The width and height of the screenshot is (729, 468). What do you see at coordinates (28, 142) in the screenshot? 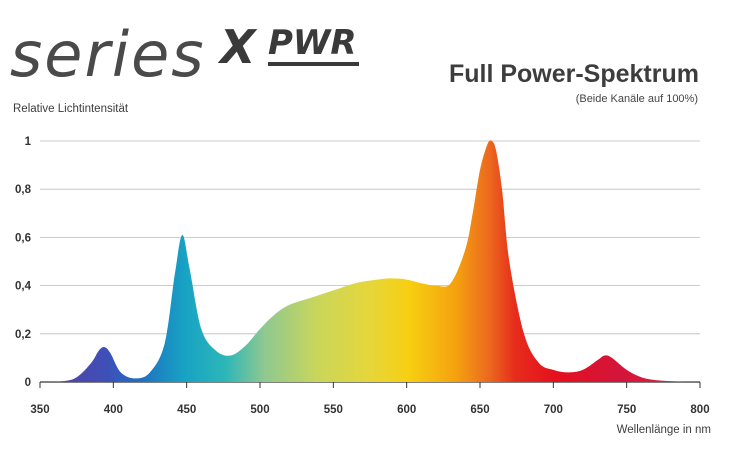
I see `y-tick-label: 1` at bounding box center [28, 142].